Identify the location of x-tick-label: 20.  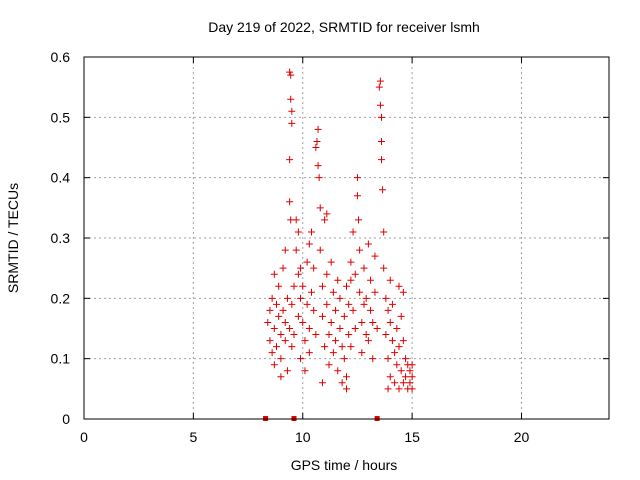
(522, 437).